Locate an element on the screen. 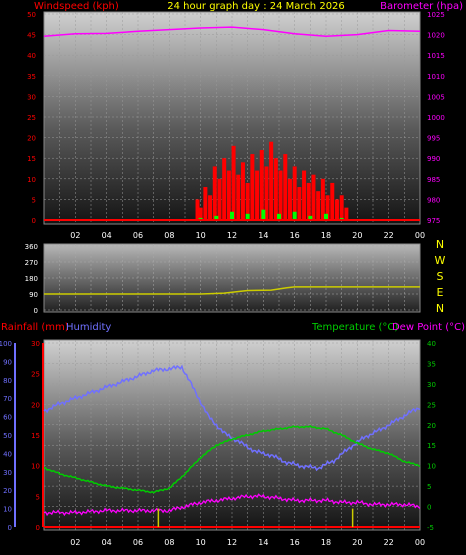 The width and height of the screenshot is (466, 555). x-tick-label: 22 is located at coordinates (389, 542).